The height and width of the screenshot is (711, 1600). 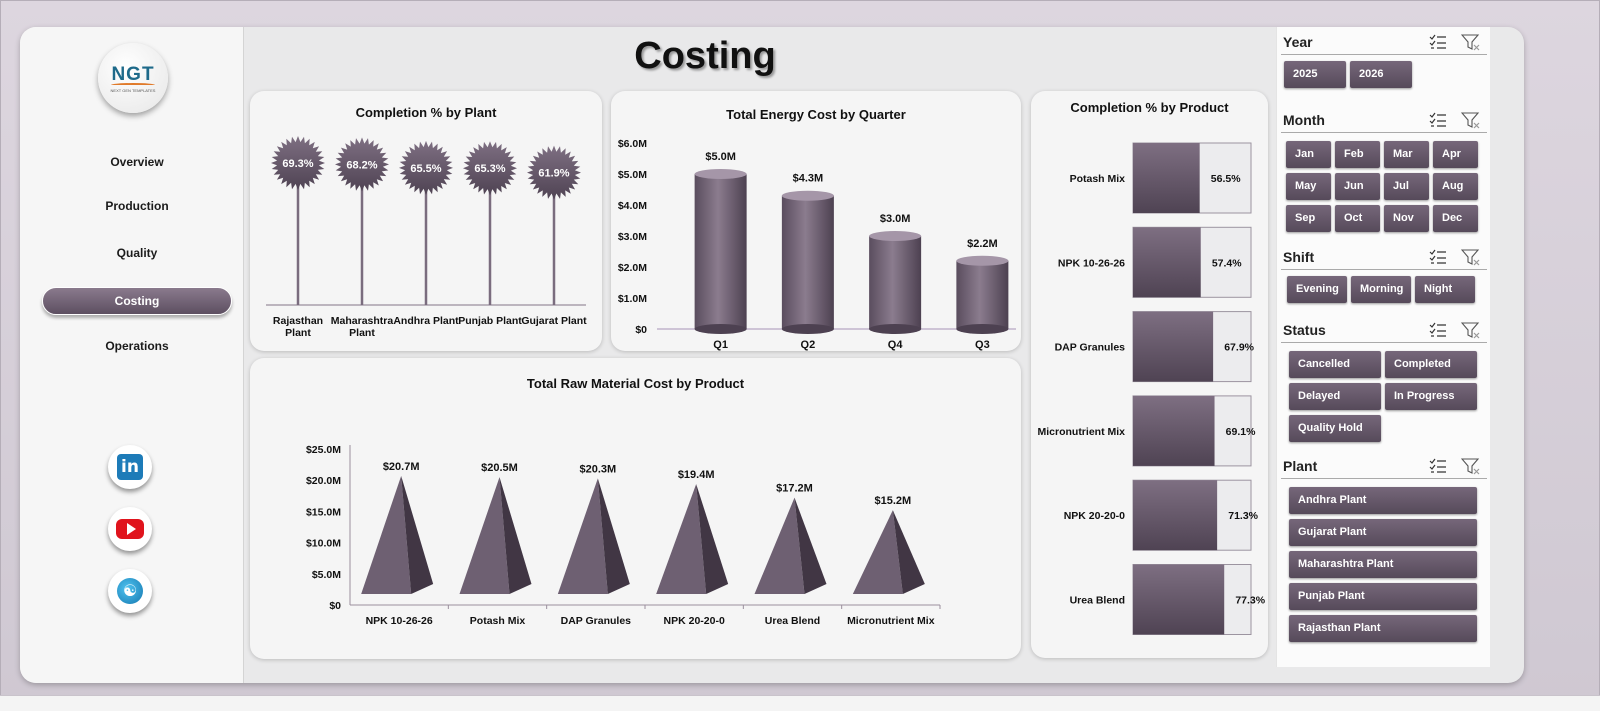 I want to click on slicer-item: Gujarat Plant, so click(x=1383, y=532).